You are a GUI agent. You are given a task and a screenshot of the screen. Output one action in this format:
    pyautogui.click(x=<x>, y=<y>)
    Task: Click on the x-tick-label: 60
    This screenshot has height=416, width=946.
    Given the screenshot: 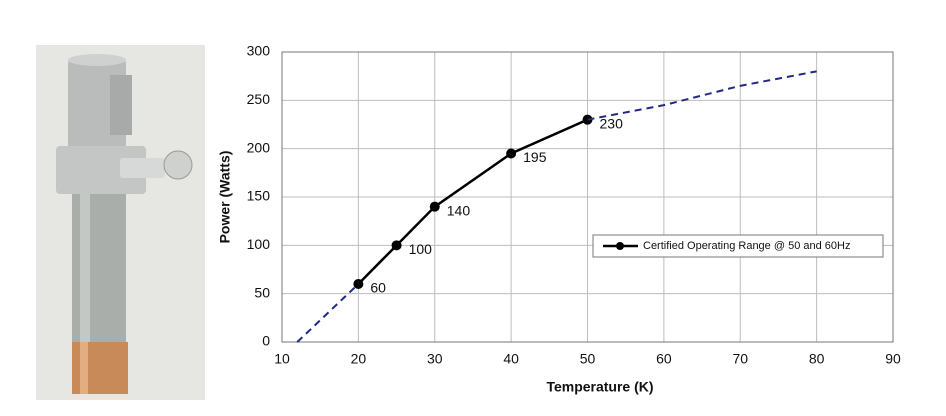 What is the action you would take?
    pyautogui.click(x=664, y=359)
    